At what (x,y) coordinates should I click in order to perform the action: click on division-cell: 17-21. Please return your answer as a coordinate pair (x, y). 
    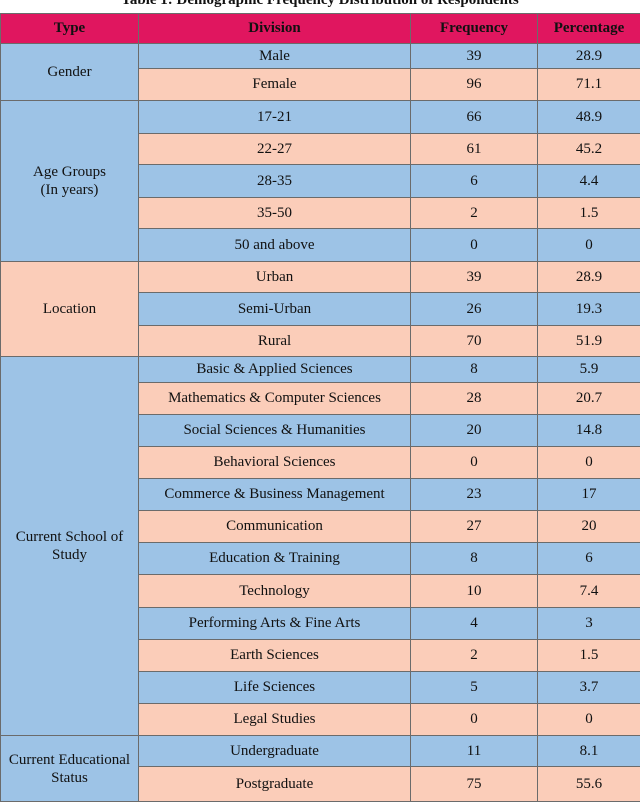
    Looking at the image, I should click on (274, 117).